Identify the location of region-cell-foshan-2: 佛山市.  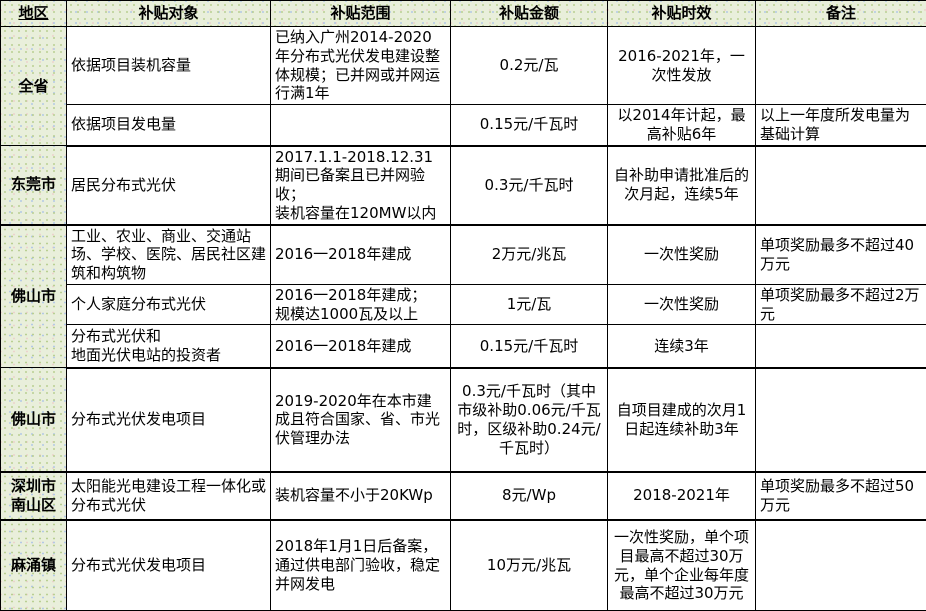
(34, 420).